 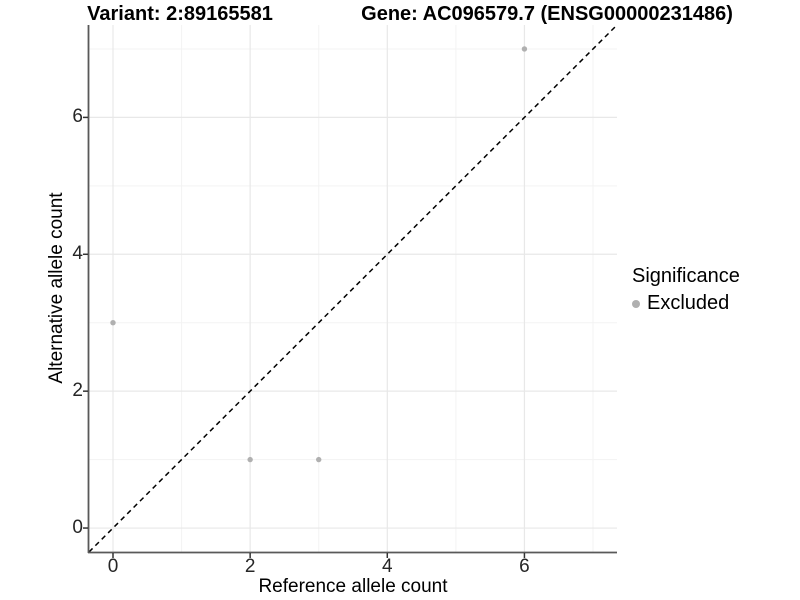 What do you see at coordinates (636, 303) in the screenshot?
I see `excluded-point-icon` at bounding box center [636, 303].